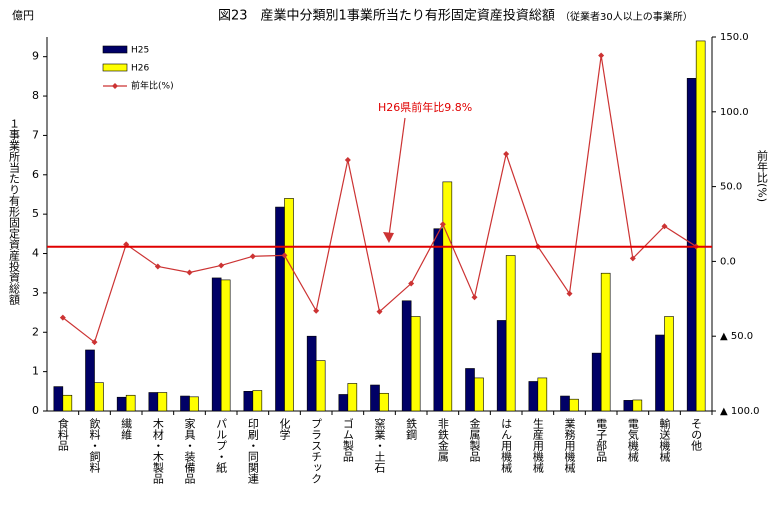  I want to click on x-tick-label: 鉄鋼, so click(411, 429).